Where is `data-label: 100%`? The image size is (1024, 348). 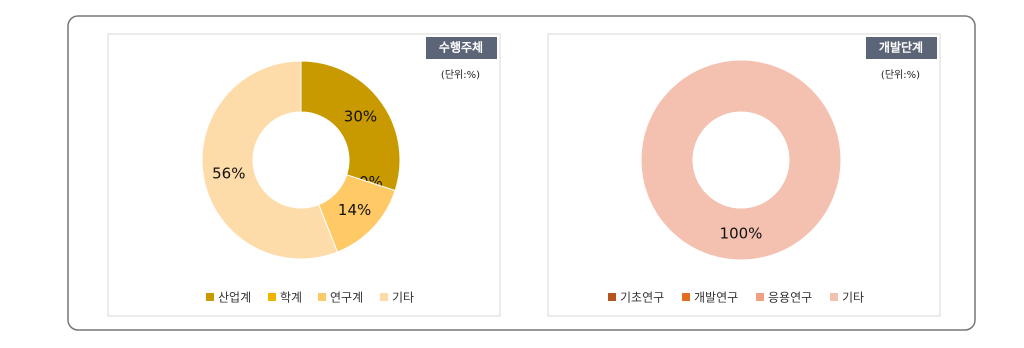 data-label: 100% is located at coordinates (741, 234).